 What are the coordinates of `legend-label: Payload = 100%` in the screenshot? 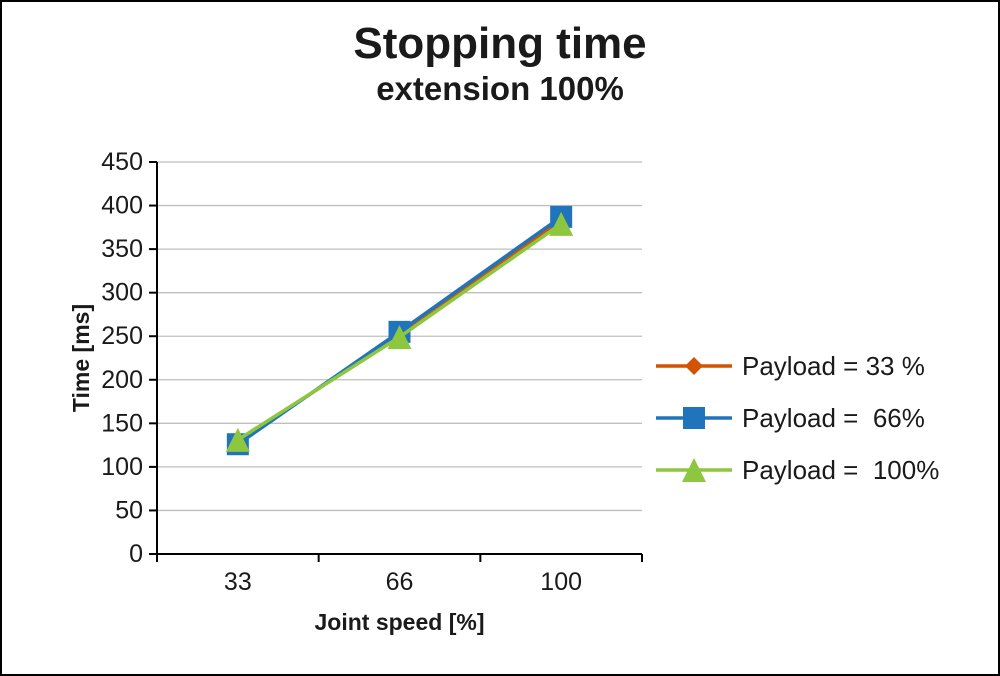 It's located at (841, 469).